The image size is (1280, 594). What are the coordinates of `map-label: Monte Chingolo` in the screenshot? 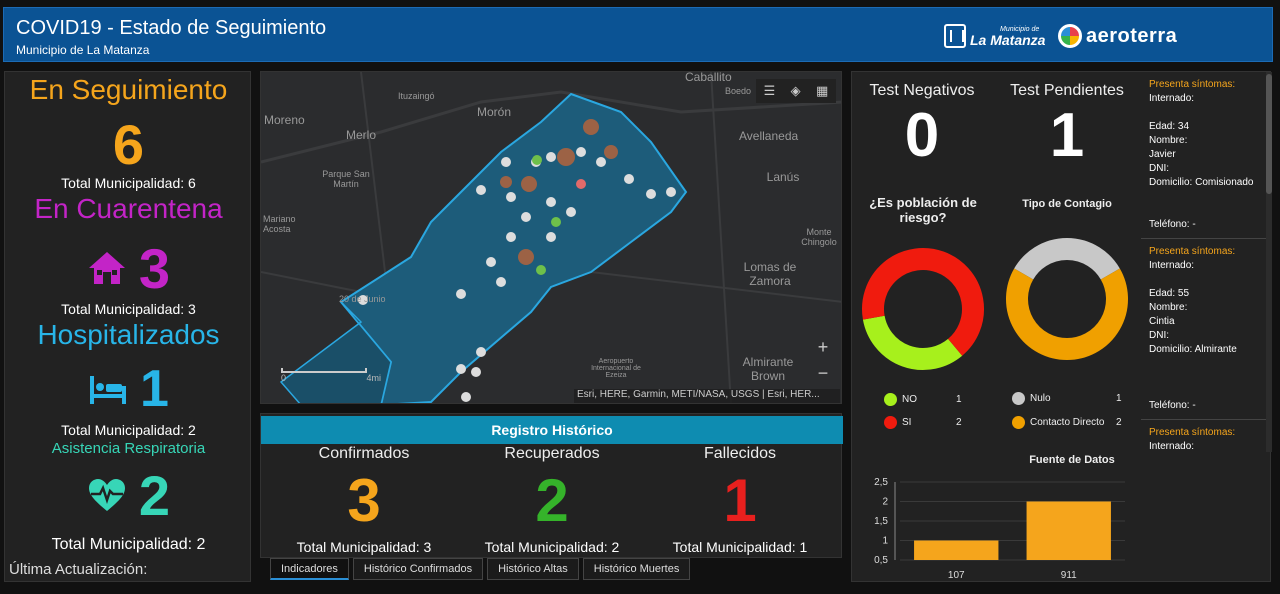 It's located at (819, 237).